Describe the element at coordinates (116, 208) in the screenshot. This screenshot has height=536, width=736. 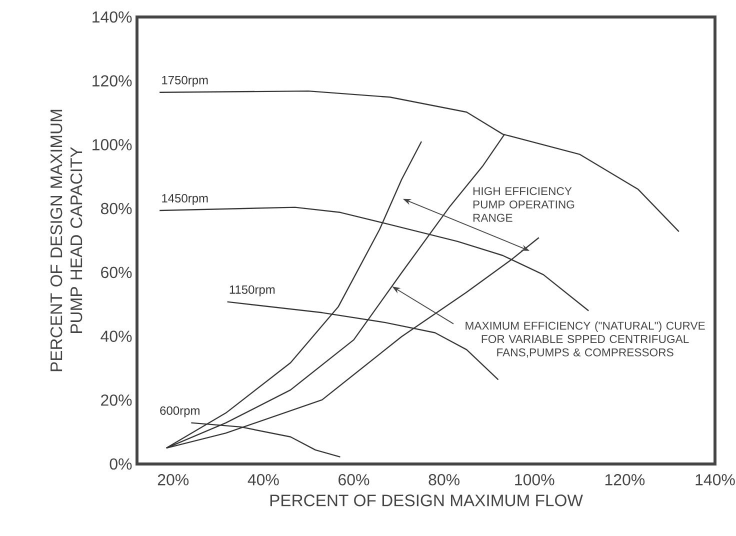
I see `y-tick-label: 80%` at that location.